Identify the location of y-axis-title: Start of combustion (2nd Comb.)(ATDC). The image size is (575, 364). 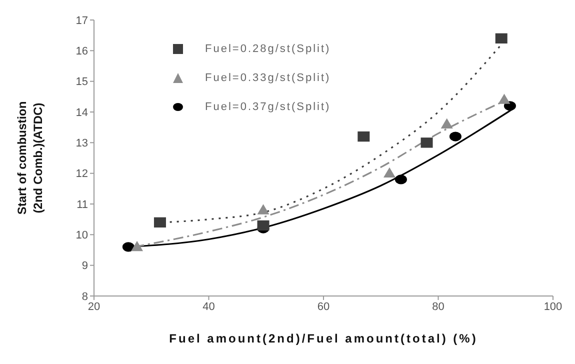
(30, 158).